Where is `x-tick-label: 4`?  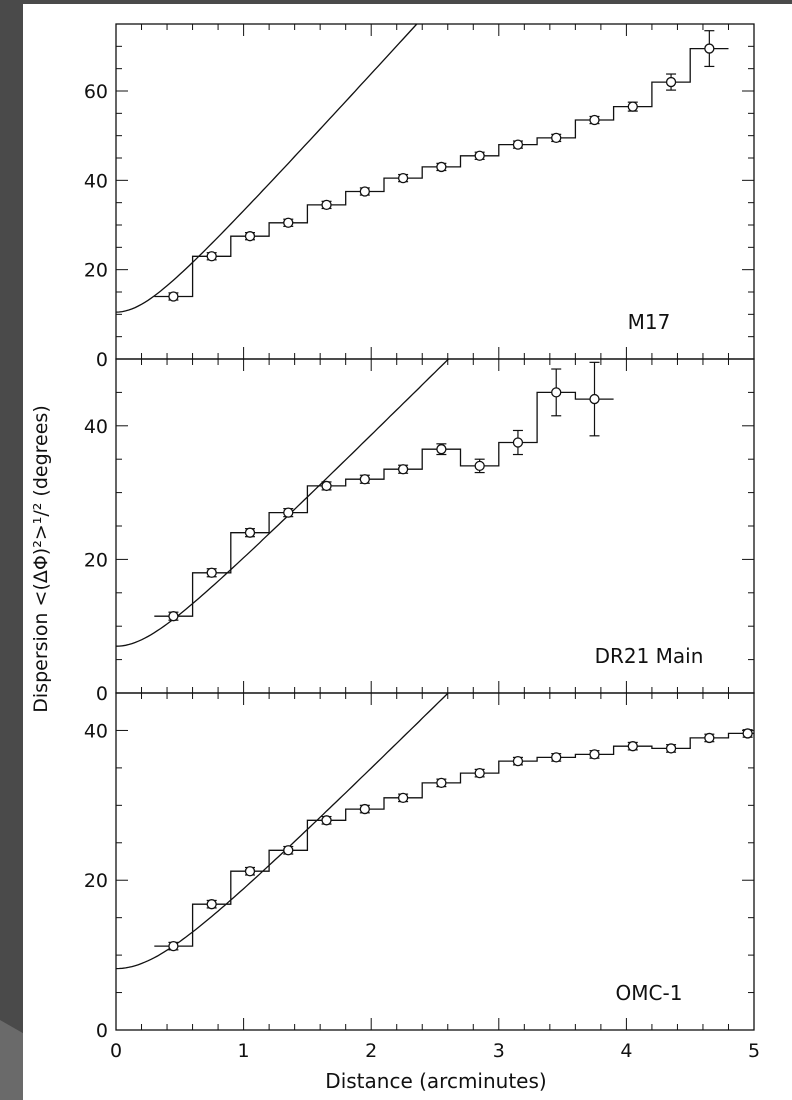
x-tick-label: 4 is located at coordinates (626, 1051).